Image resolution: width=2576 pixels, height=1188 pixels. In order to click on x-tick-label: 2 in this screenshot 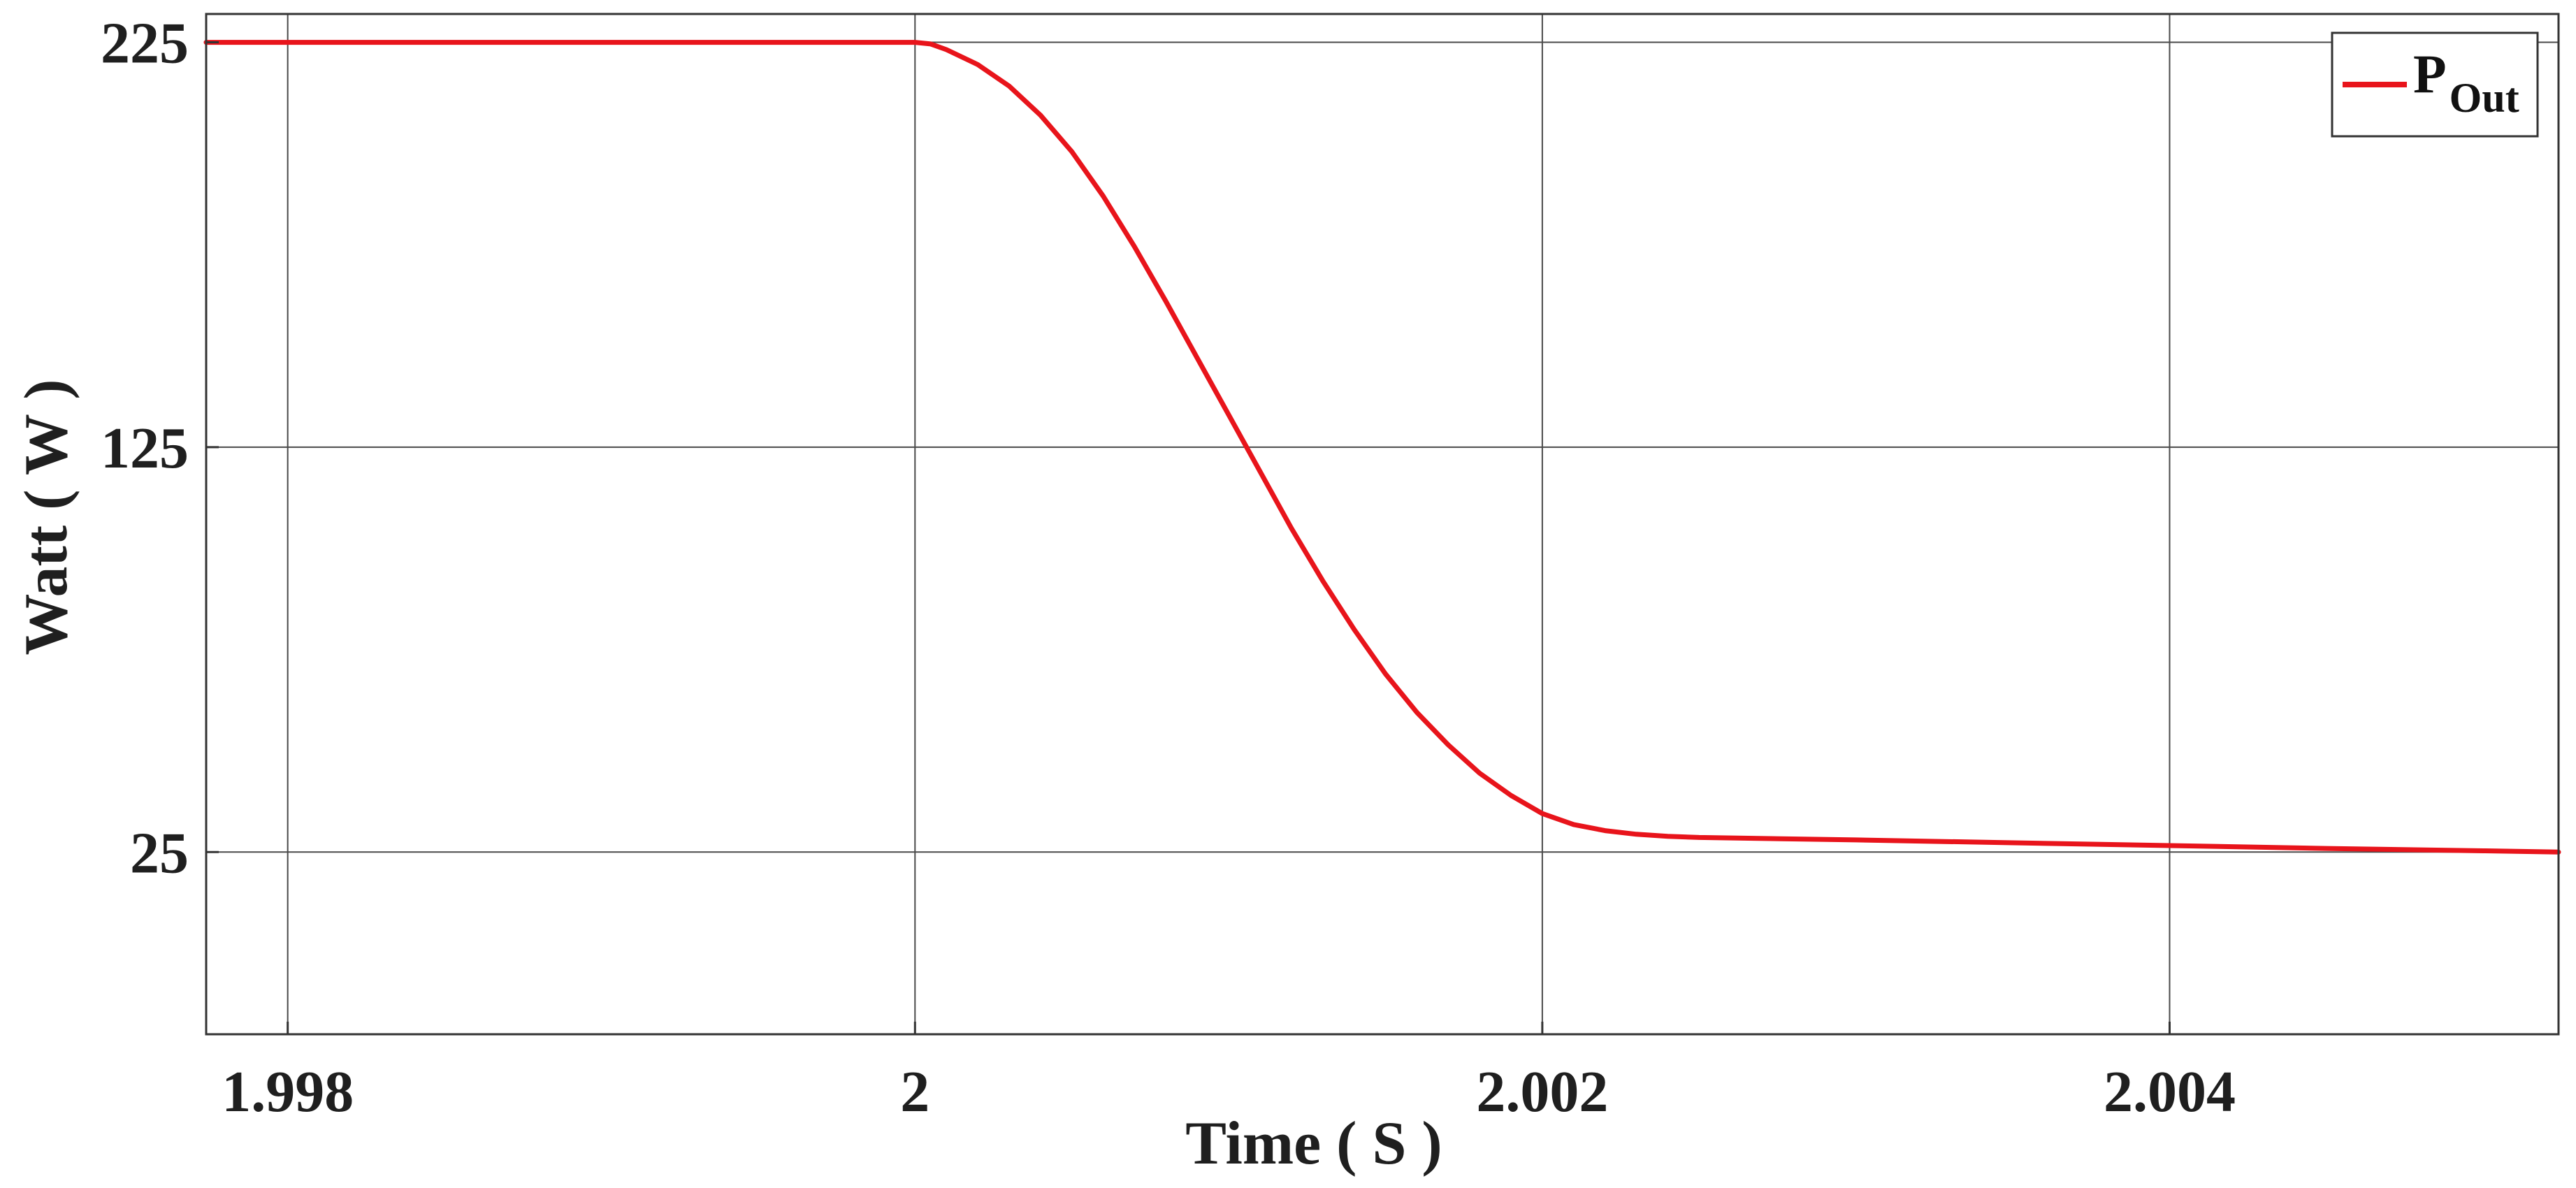, I will do `click(914, 1091)`.